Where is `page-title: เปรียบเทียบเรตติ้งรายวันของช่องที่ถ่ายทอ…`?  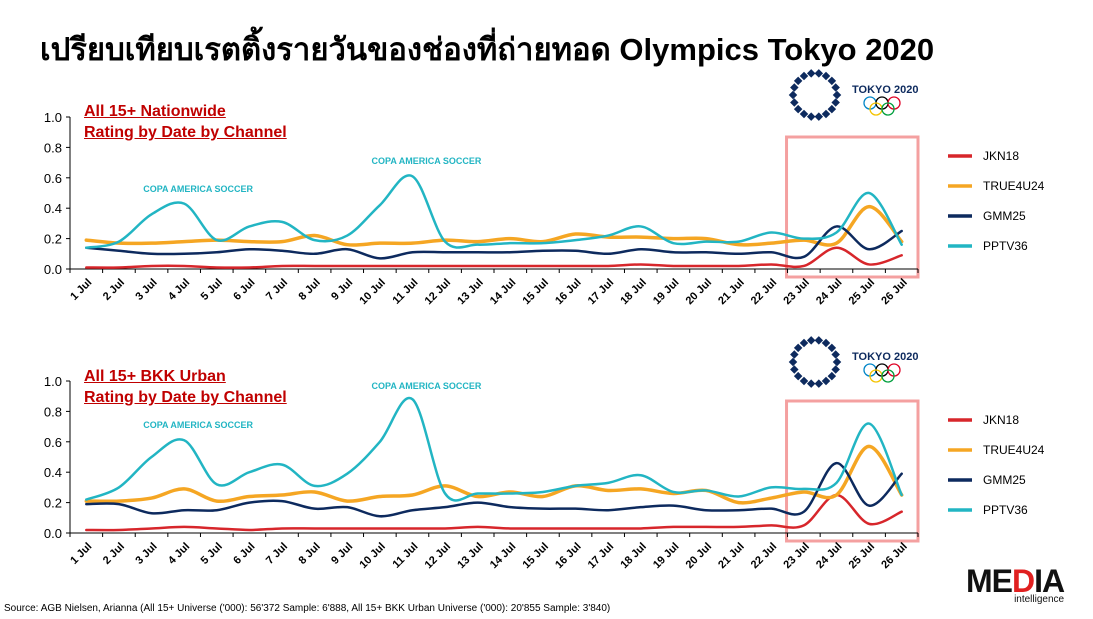 page-title: เปรียบเทียบเรตติ้งรายวันของช่องที่ถ่ายทอ… is located at coordinates (487, 49).